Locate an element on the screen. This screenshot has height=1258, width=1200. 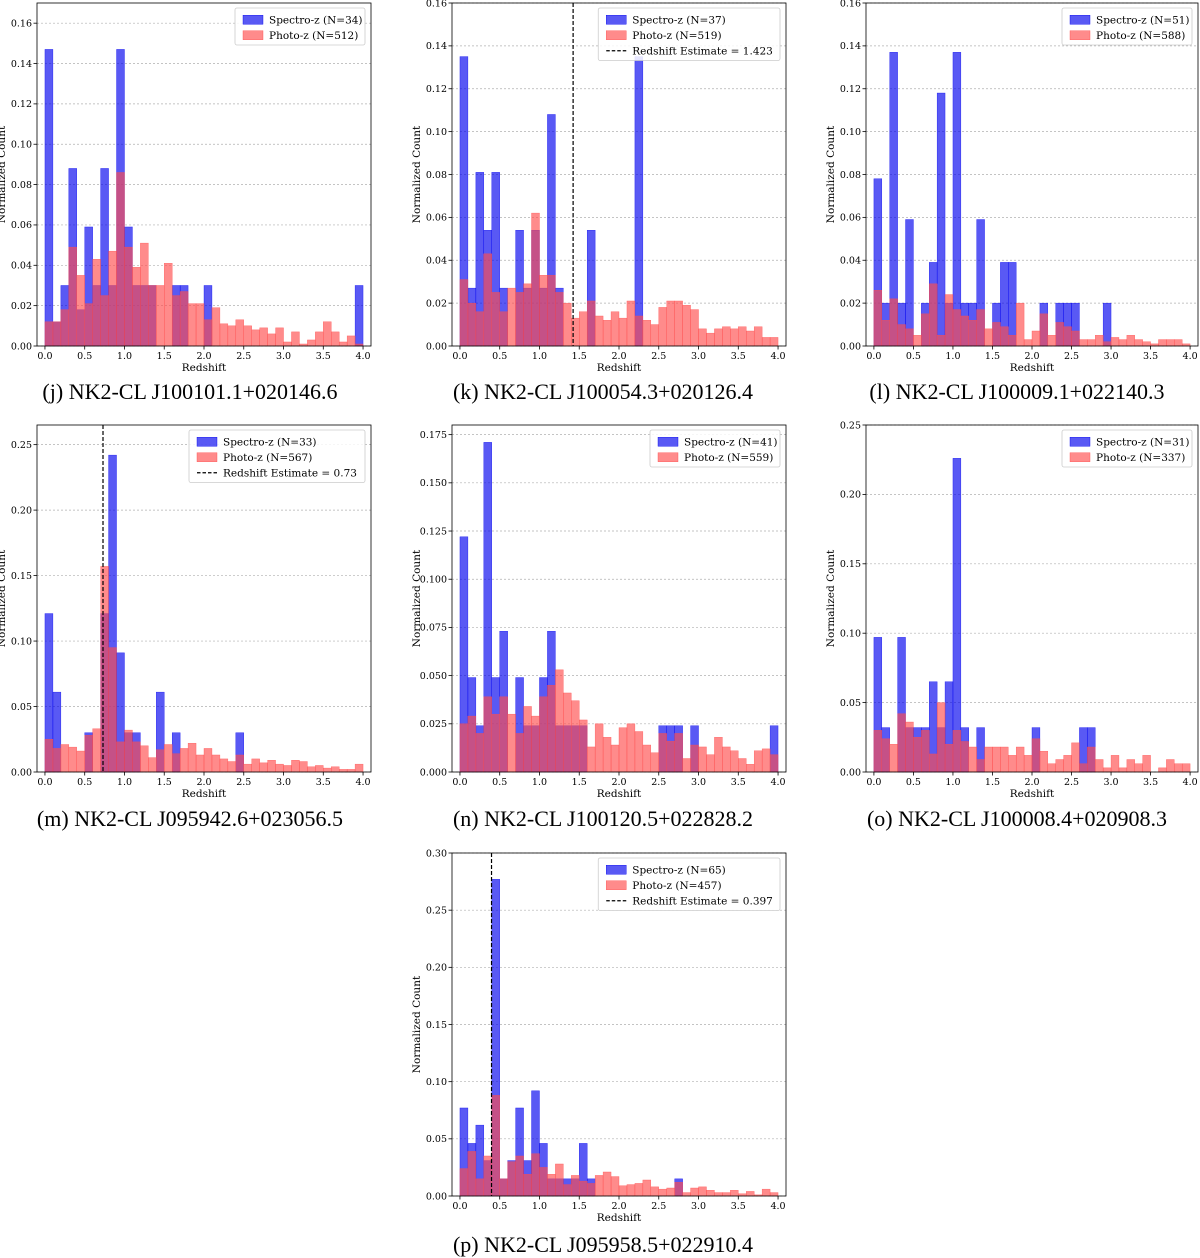
x-tick-label: 0.0 is located at coordinates (873, 356).